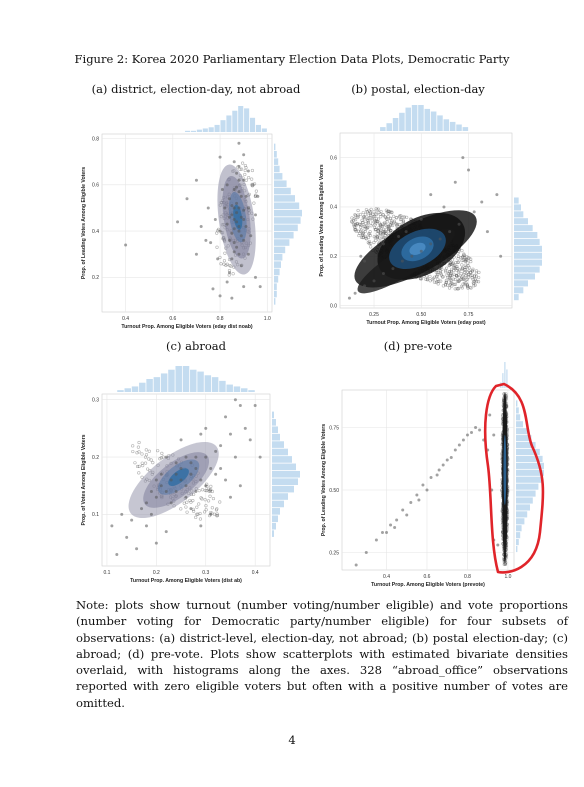  I want to click on y-tick-label: 0.3, so click(95, 401).